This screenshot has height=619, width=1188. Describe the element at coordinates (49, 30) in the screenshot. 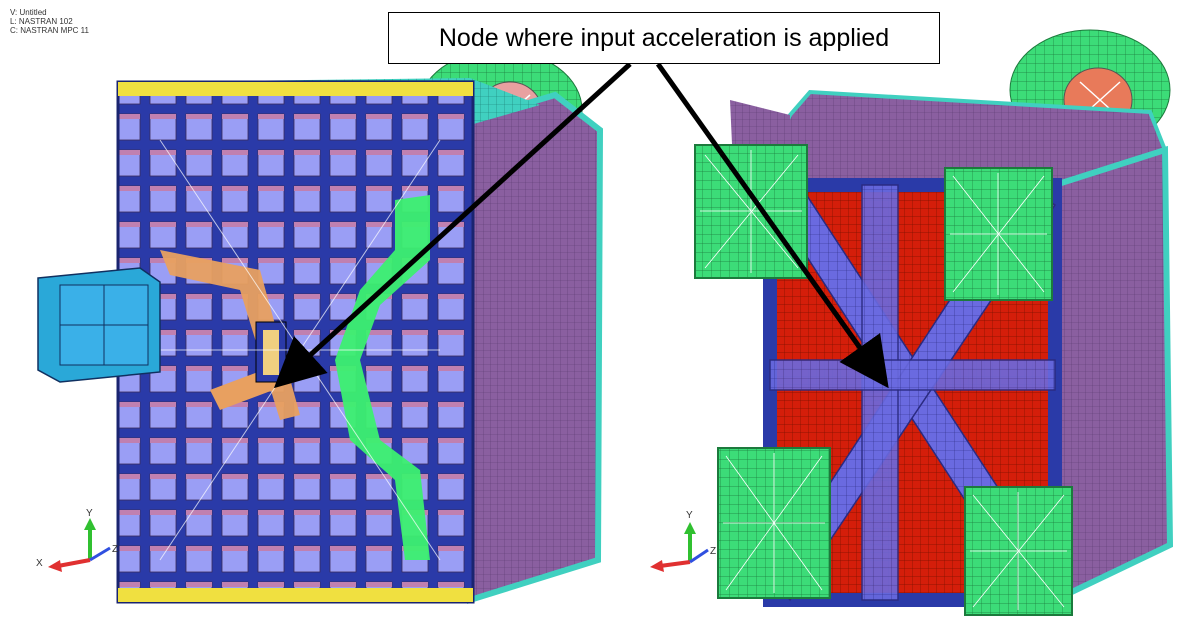

I see `constraint-label: C: NASTRAN MPC 11` at that location.